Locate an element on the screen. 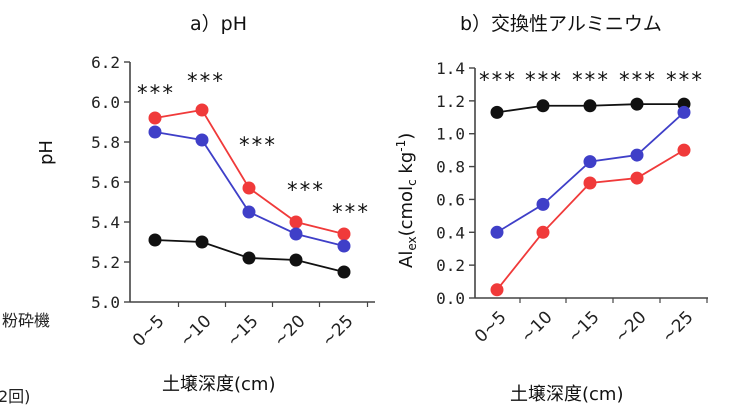  ph-xtick-label: ~10 is located at coordinates (196, 331).